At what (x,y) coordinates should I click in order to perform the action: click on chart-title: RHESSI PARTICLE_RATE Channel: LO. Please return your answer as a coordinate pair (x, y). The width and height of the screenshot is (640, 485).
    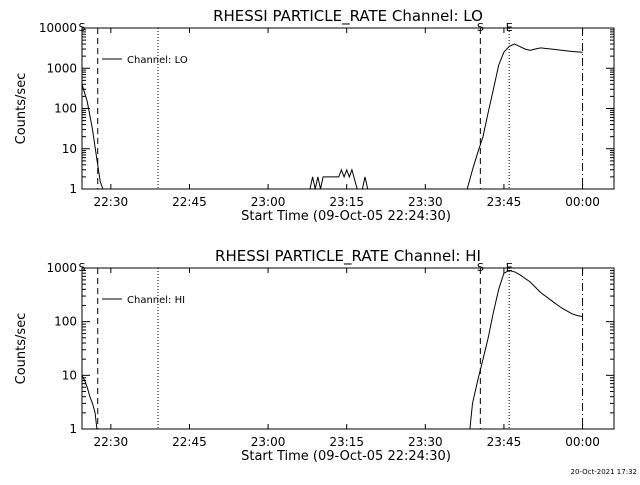
    Looking at the image, I should click on (348, 16).